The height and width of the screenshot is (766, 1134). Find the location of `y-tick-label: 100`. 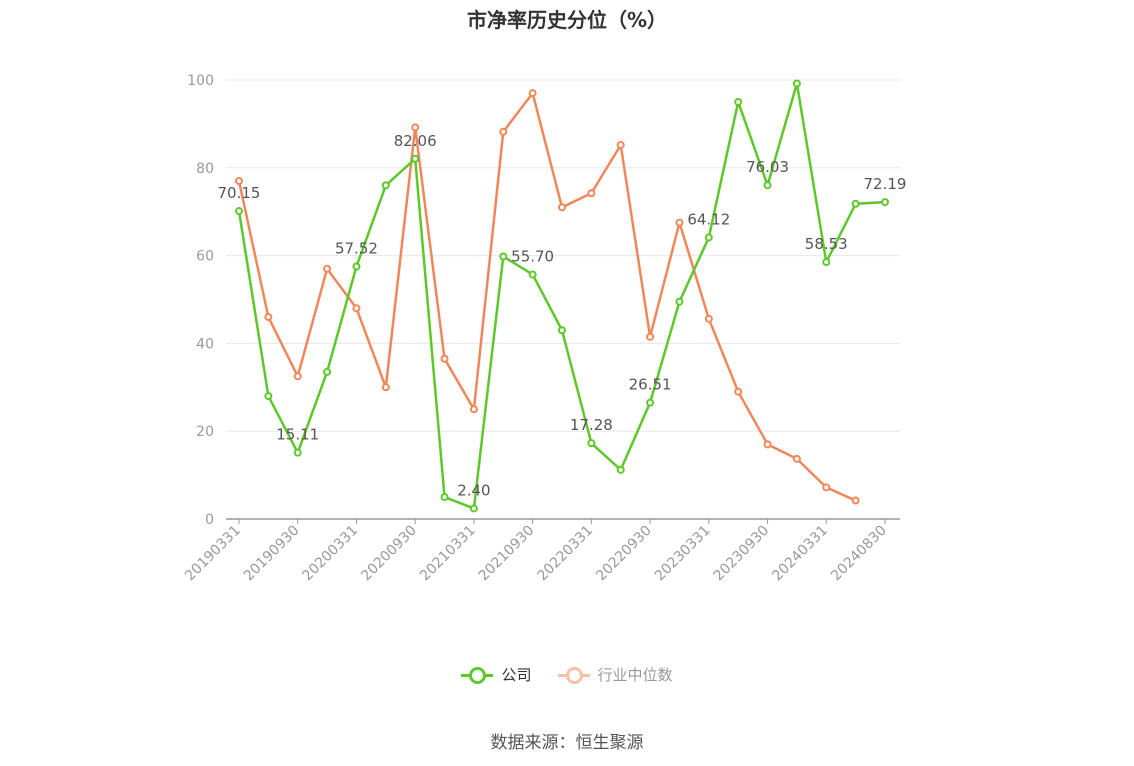

y-tick-label: 100 is located at coordinates (200, 81).